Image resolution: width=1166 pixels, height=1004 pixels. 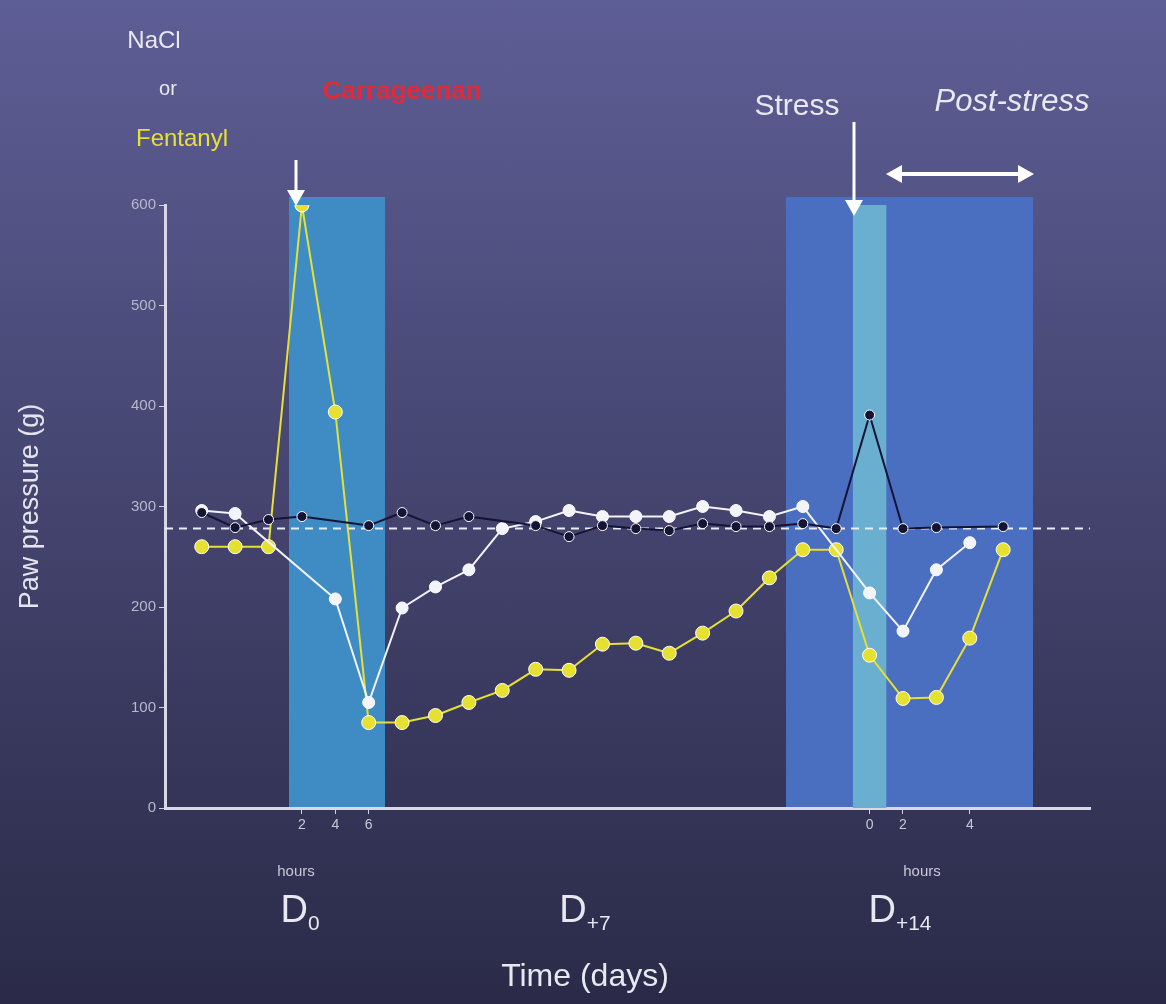 I want to click on y-tick-label: 400, so click(x=143, y=405).